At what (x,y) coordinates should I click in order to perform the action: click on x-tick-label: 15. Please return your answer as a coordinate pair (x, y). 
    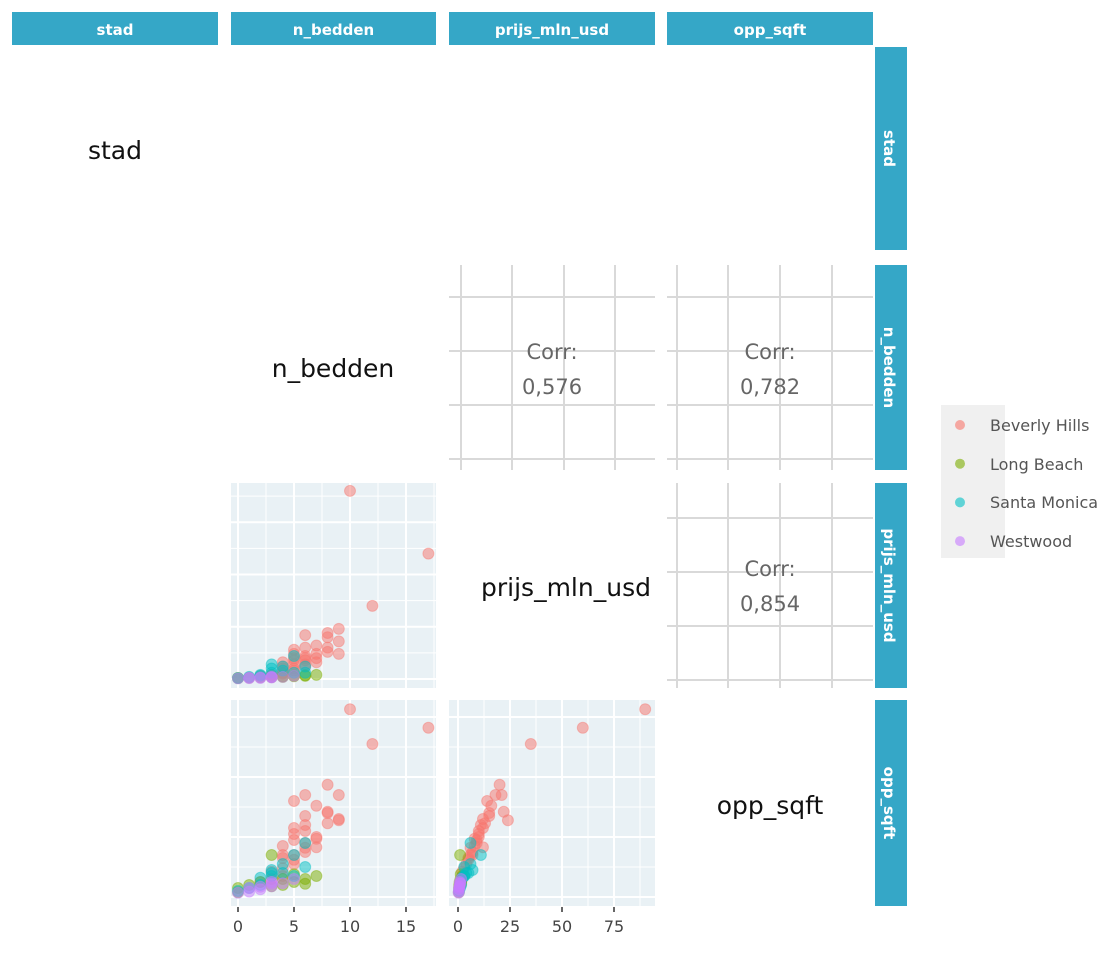
    Looking at the image, I should click on (406, 926).